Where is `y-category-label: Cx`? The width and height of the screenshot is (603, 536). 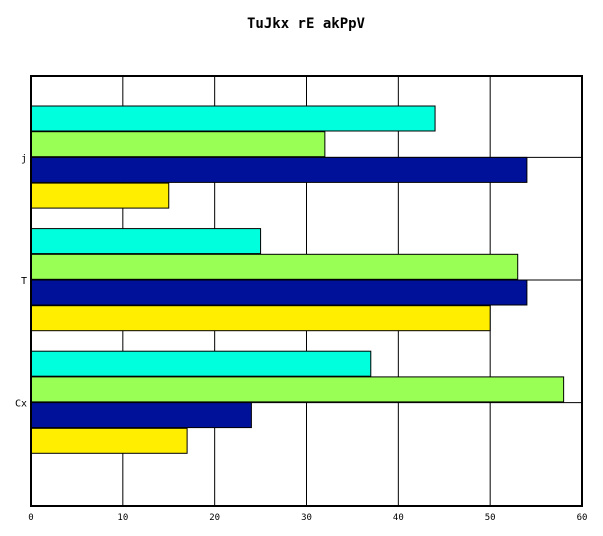 y-category-label: Cx is located at coordinates (21, 404).